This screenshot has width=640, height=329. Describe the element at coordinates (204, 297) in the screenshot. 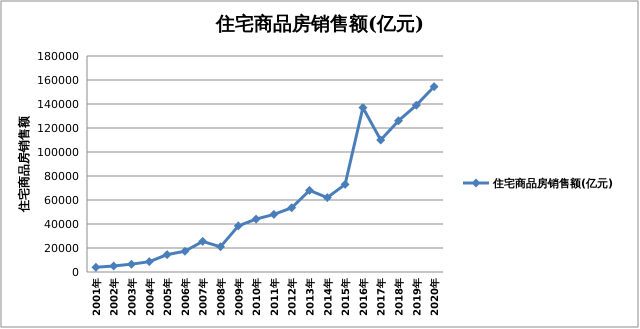

I see `x-tick-label: 2007年` at that location.